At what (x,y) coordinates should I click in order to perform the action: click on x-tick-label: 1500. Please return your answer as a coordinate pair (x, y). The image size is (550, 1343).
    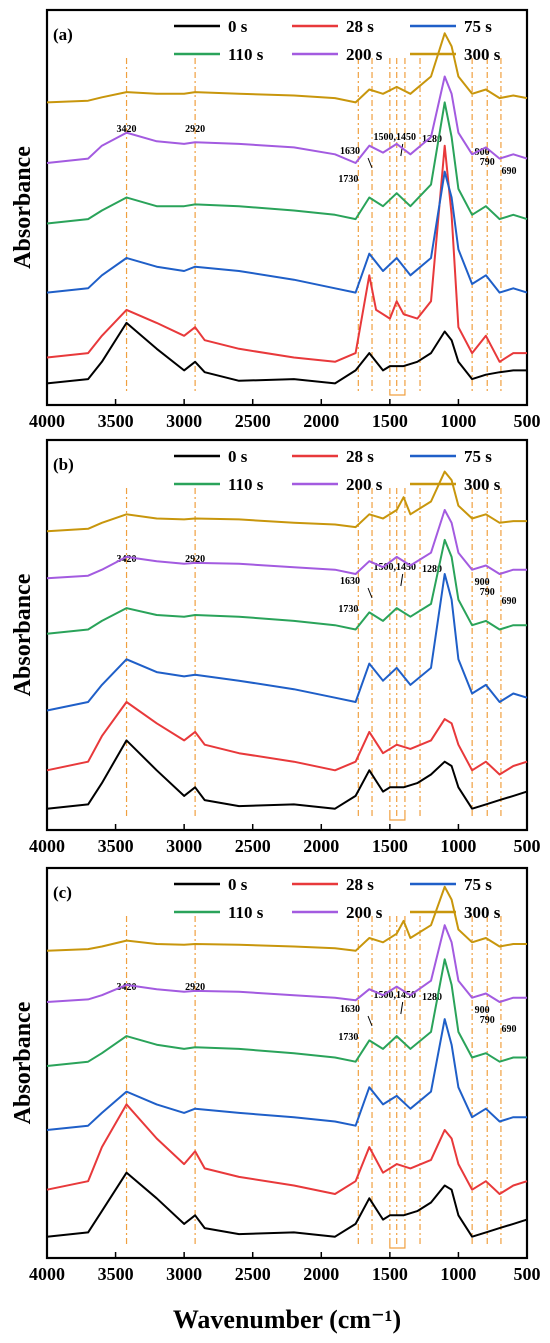
    Looking at the image, I should click on (390, 421).